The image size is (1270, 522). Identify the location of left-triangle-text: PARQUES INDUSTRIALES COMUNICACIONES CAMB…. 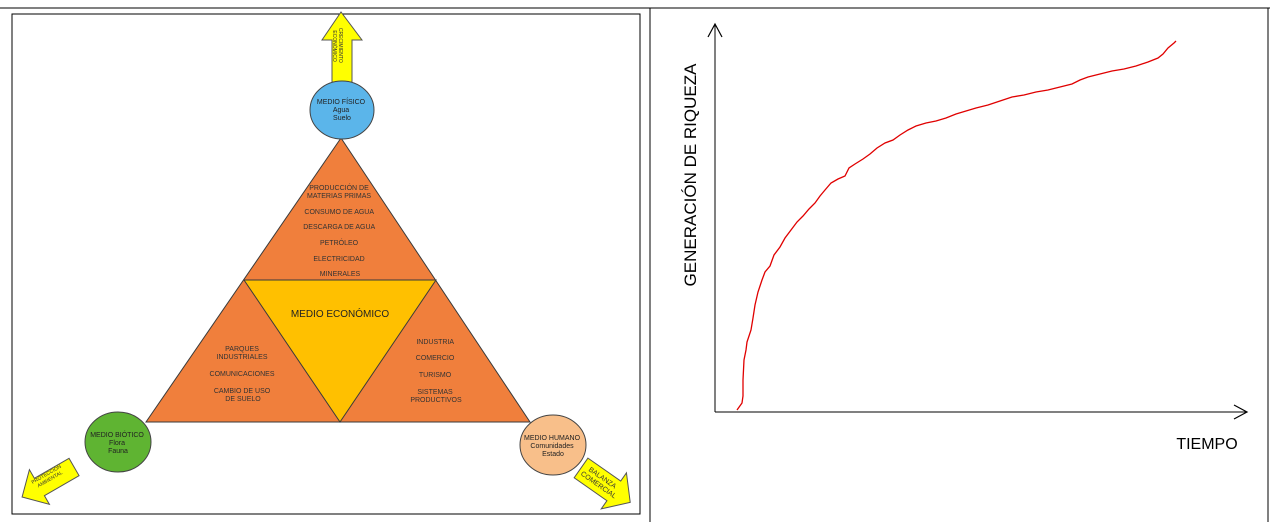
(243, 374).